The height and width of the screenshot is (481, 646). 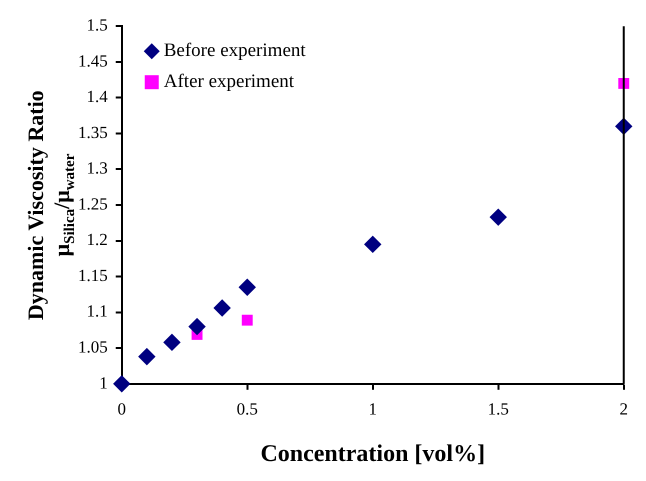 What do you see at coordinates (93, 347) in the screenshot?
I see `y-tick-label: 1.05` at bounding box center [93, 347].